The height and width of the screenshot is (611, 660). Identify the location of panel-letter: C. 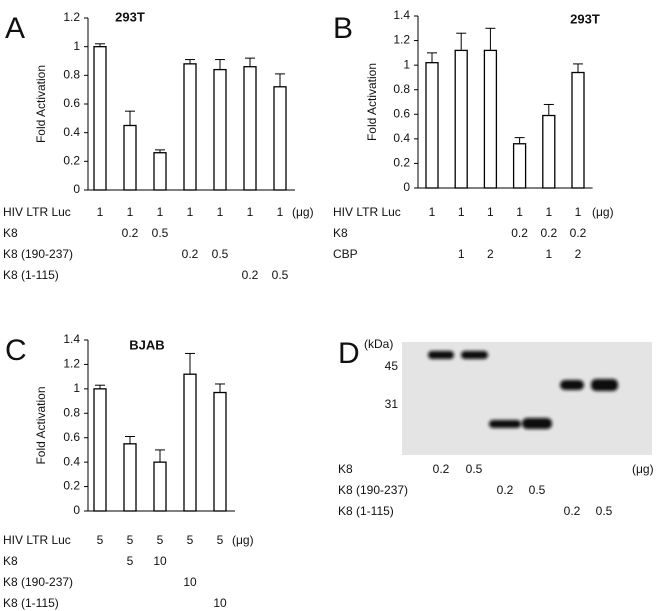
(16, 350).